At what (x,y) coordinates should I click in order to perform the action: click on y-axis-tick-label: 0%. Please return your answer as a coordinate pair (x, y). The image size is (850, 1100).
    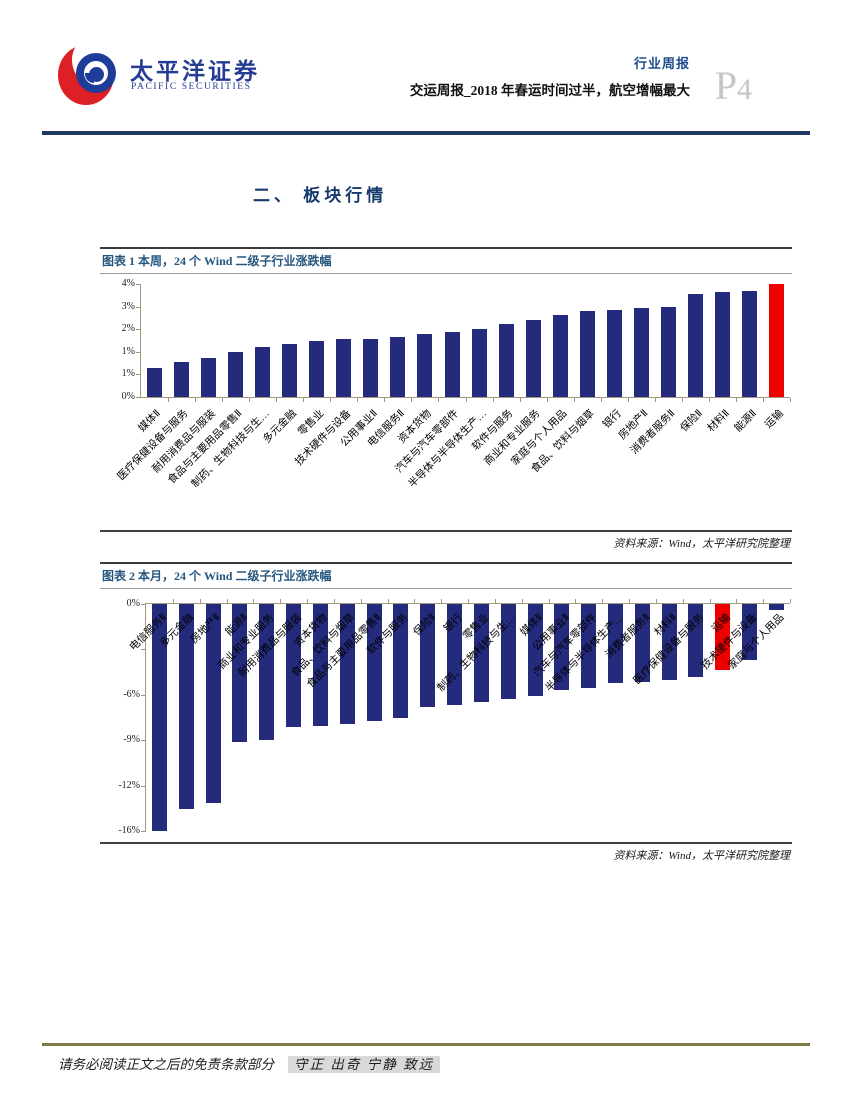
    Looking at the image, I should click on (128, 396).